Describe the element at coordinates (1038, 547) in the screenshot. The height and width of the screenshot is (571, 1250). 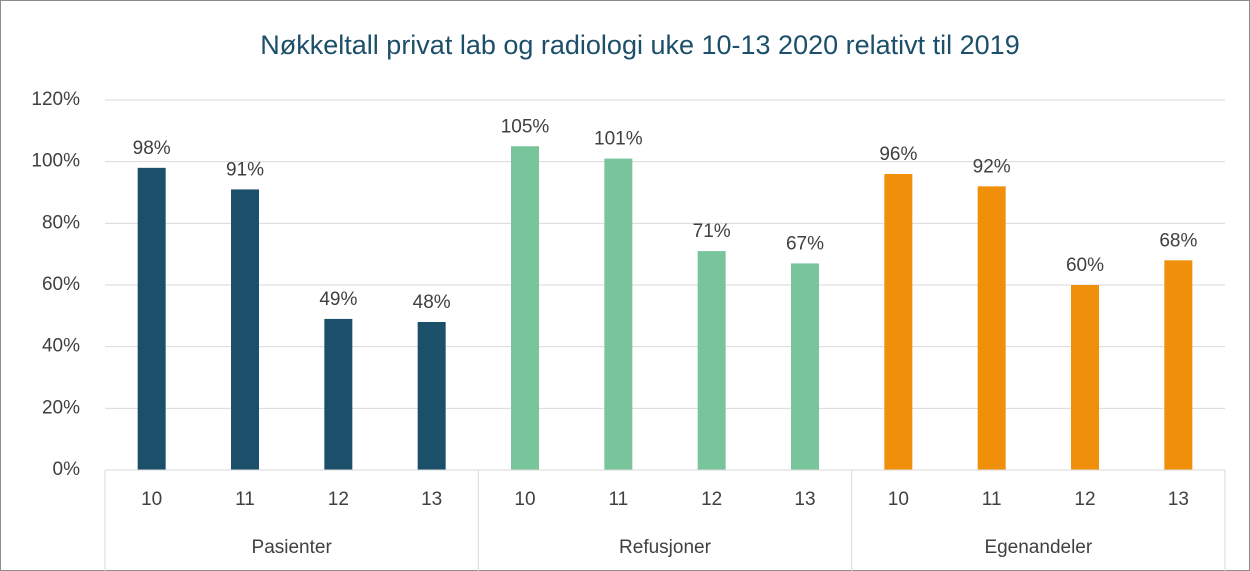
I see `group-label: Egenandeler` at that location.